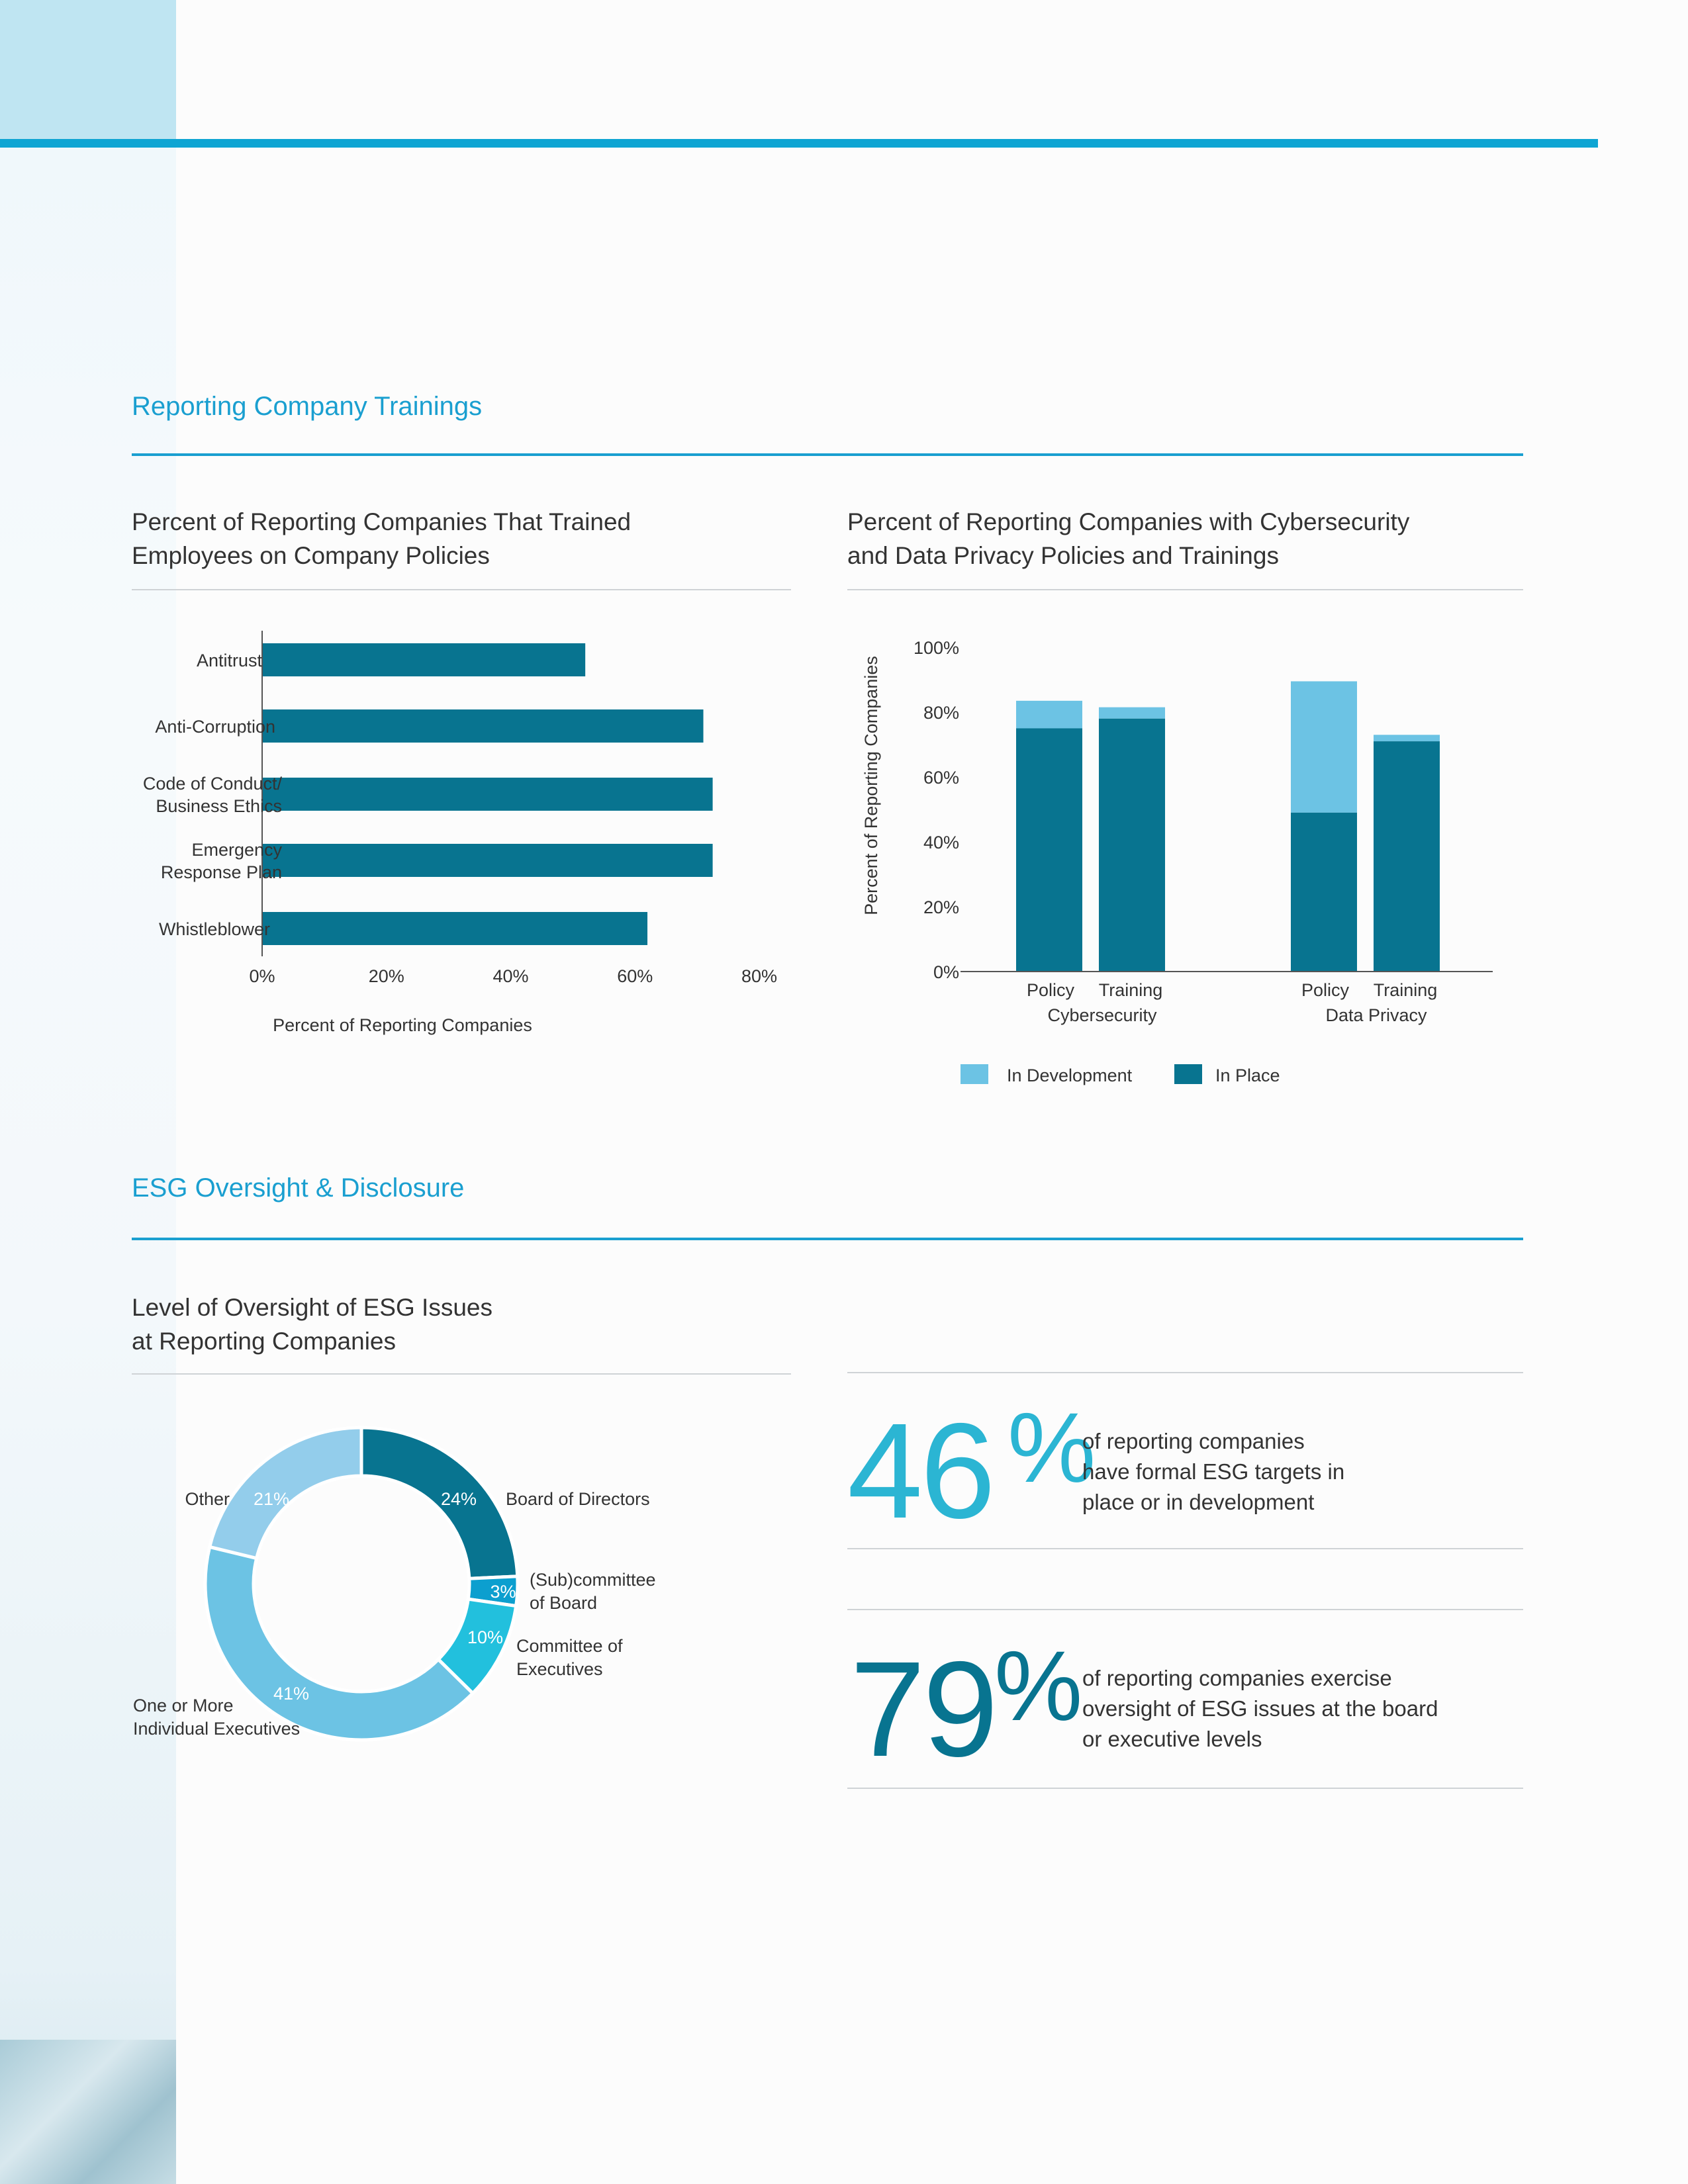 This screenshot has width=1688, height=2184. I want to click on stat-number: 79, so click(924, 1709).